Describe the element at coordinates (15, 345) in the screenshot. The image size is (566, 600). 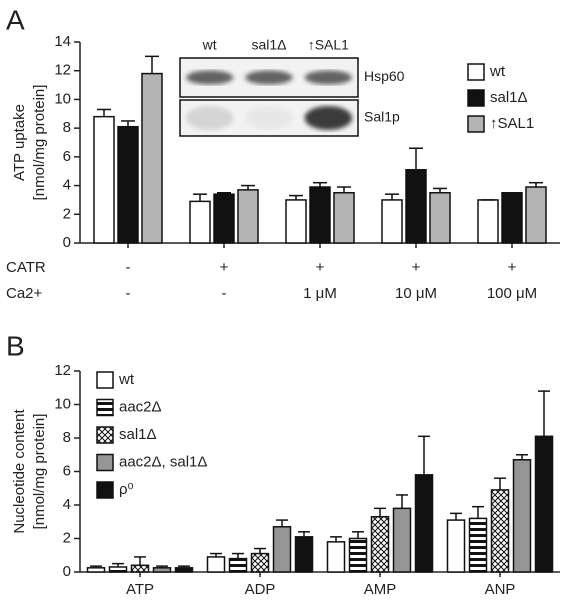
I see `panel-letter: B` at that location.